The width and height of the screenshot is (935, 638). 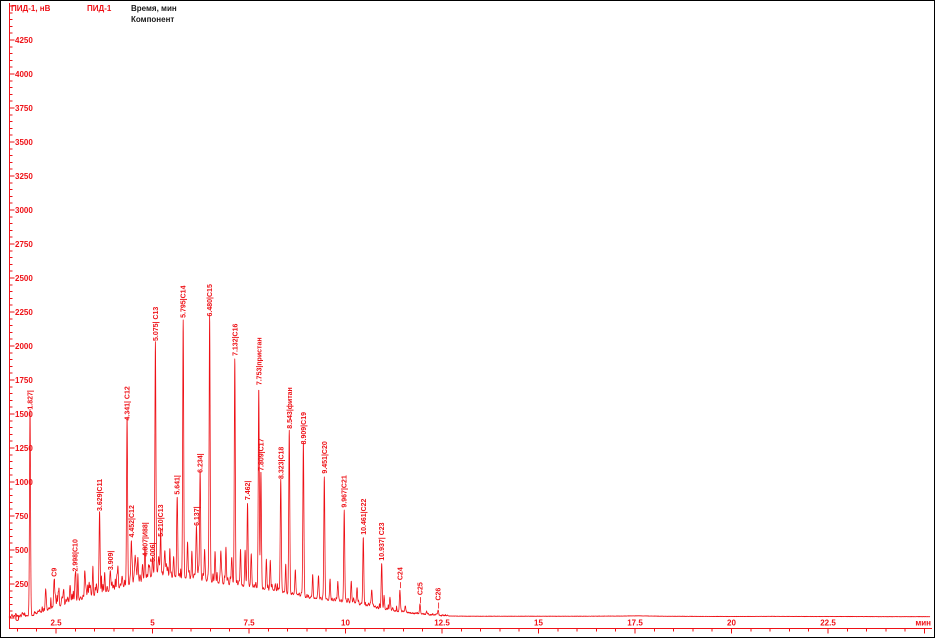 I want to click on svg-text: 2500, so click(x=24, y=278).